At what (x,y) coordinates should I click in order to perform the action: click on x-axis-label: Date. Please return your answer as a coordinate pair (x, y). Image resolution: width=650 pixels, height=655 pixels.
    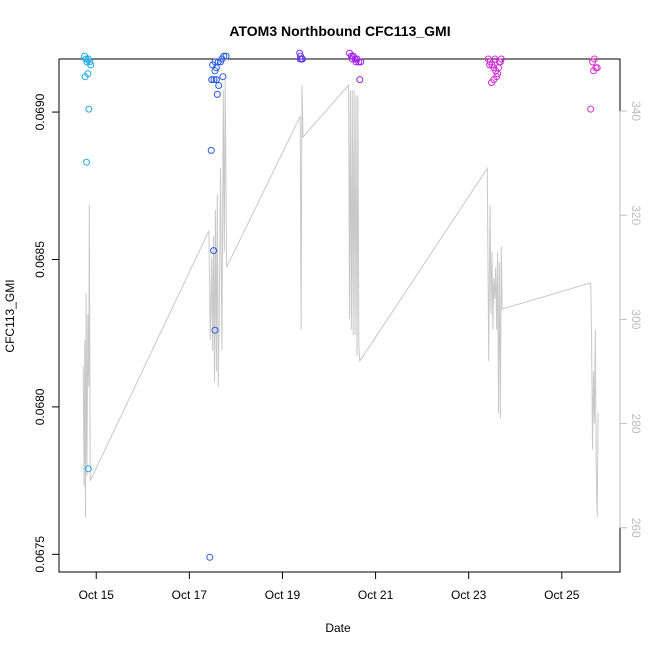
    Looking at the image, I should click on (338, 628).